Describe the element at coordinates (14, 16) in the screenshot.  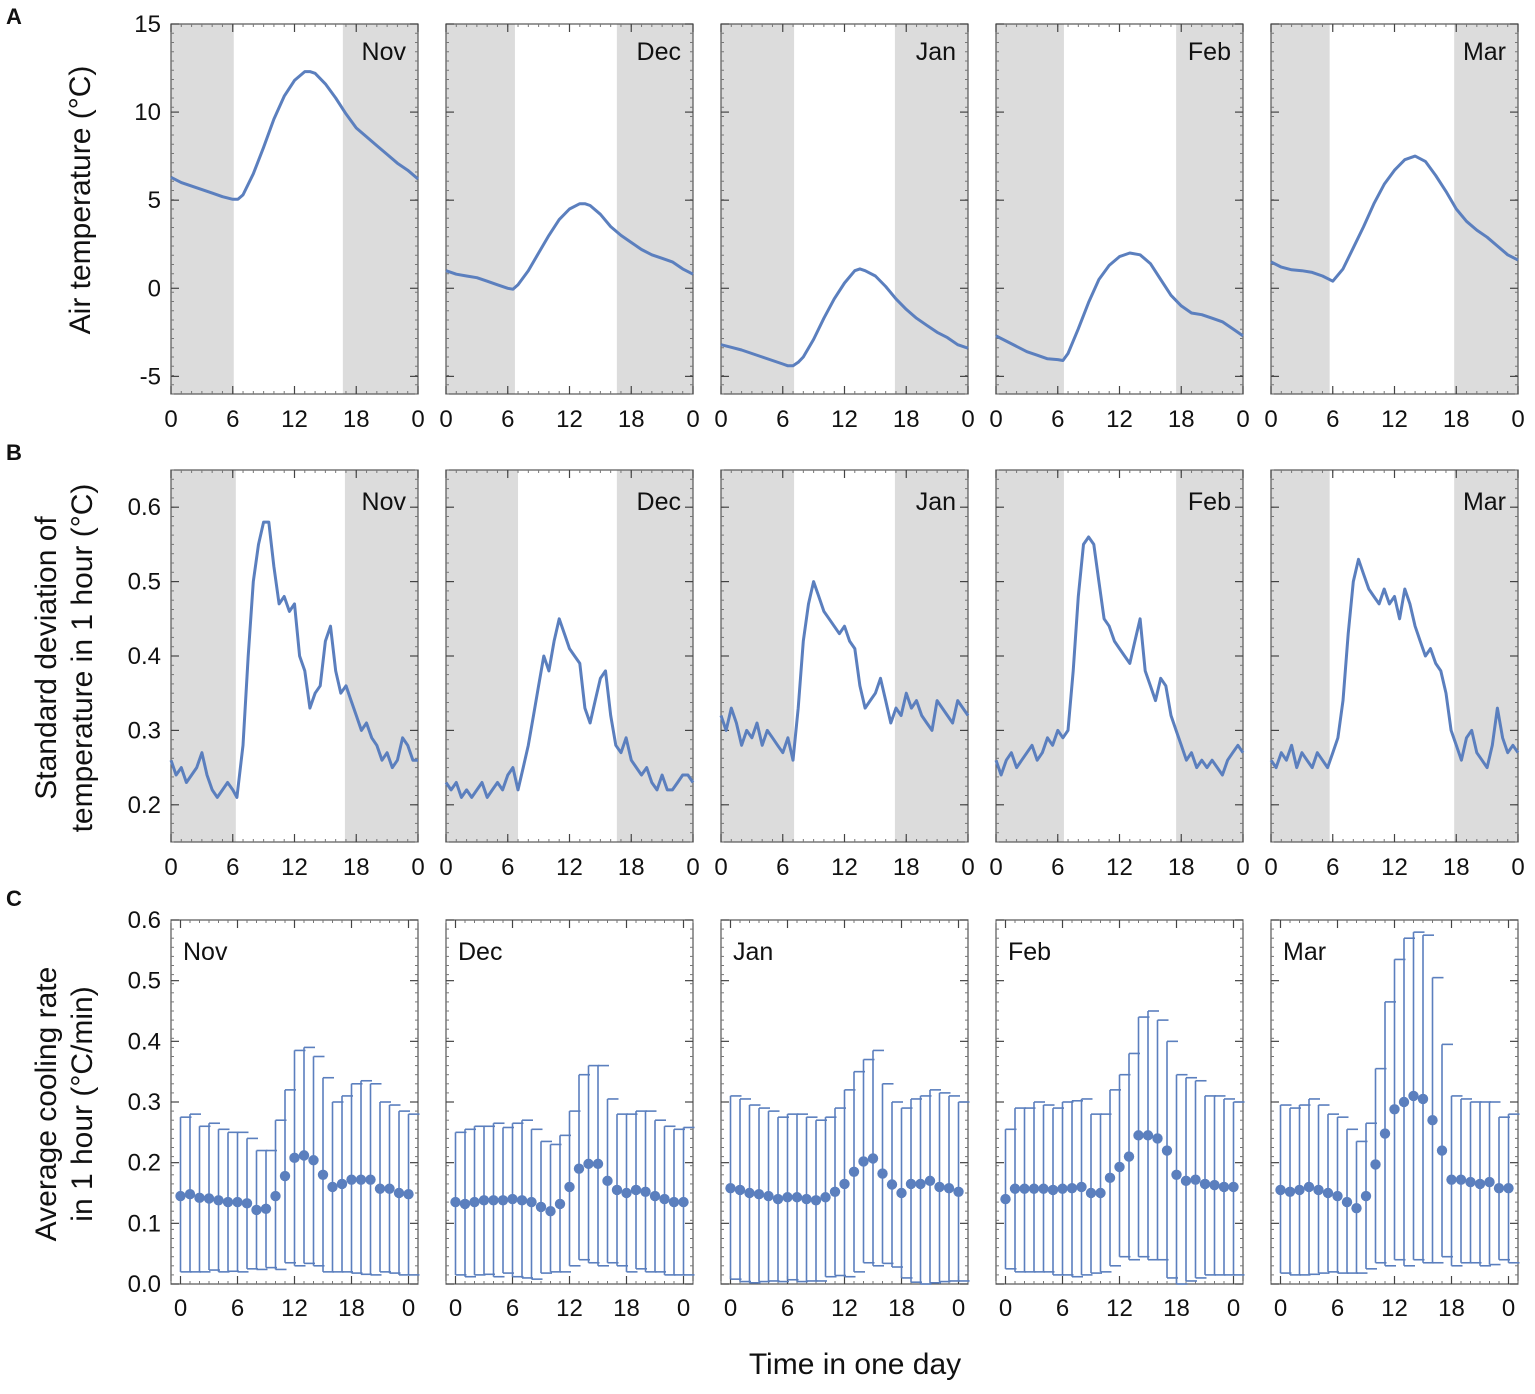
I see `panel-letter-a: A` at that location.